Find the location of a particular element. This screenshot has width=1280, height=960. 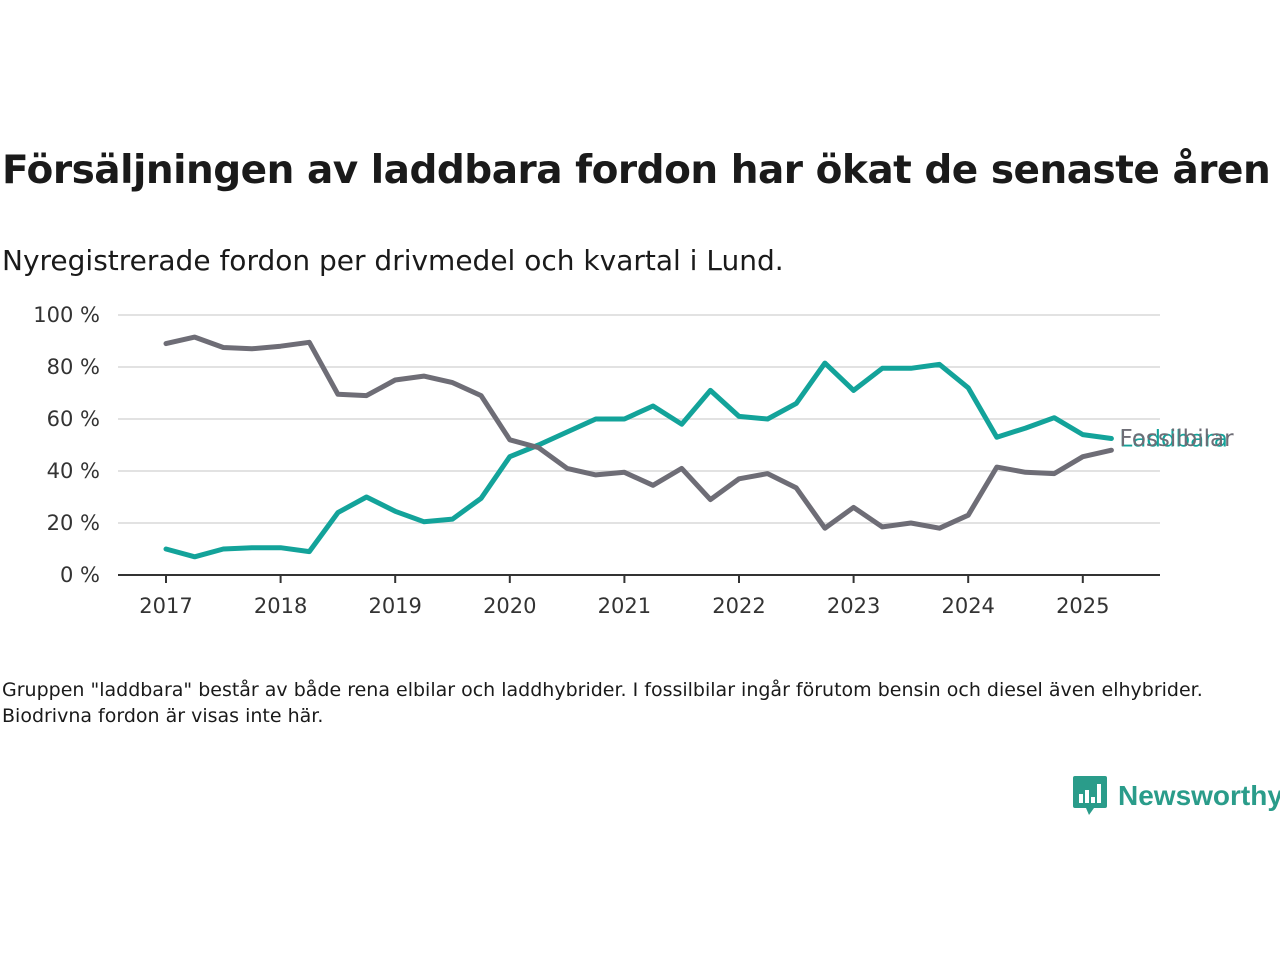

x-tick-label: 2025 is located at coordinates (1082, 606).